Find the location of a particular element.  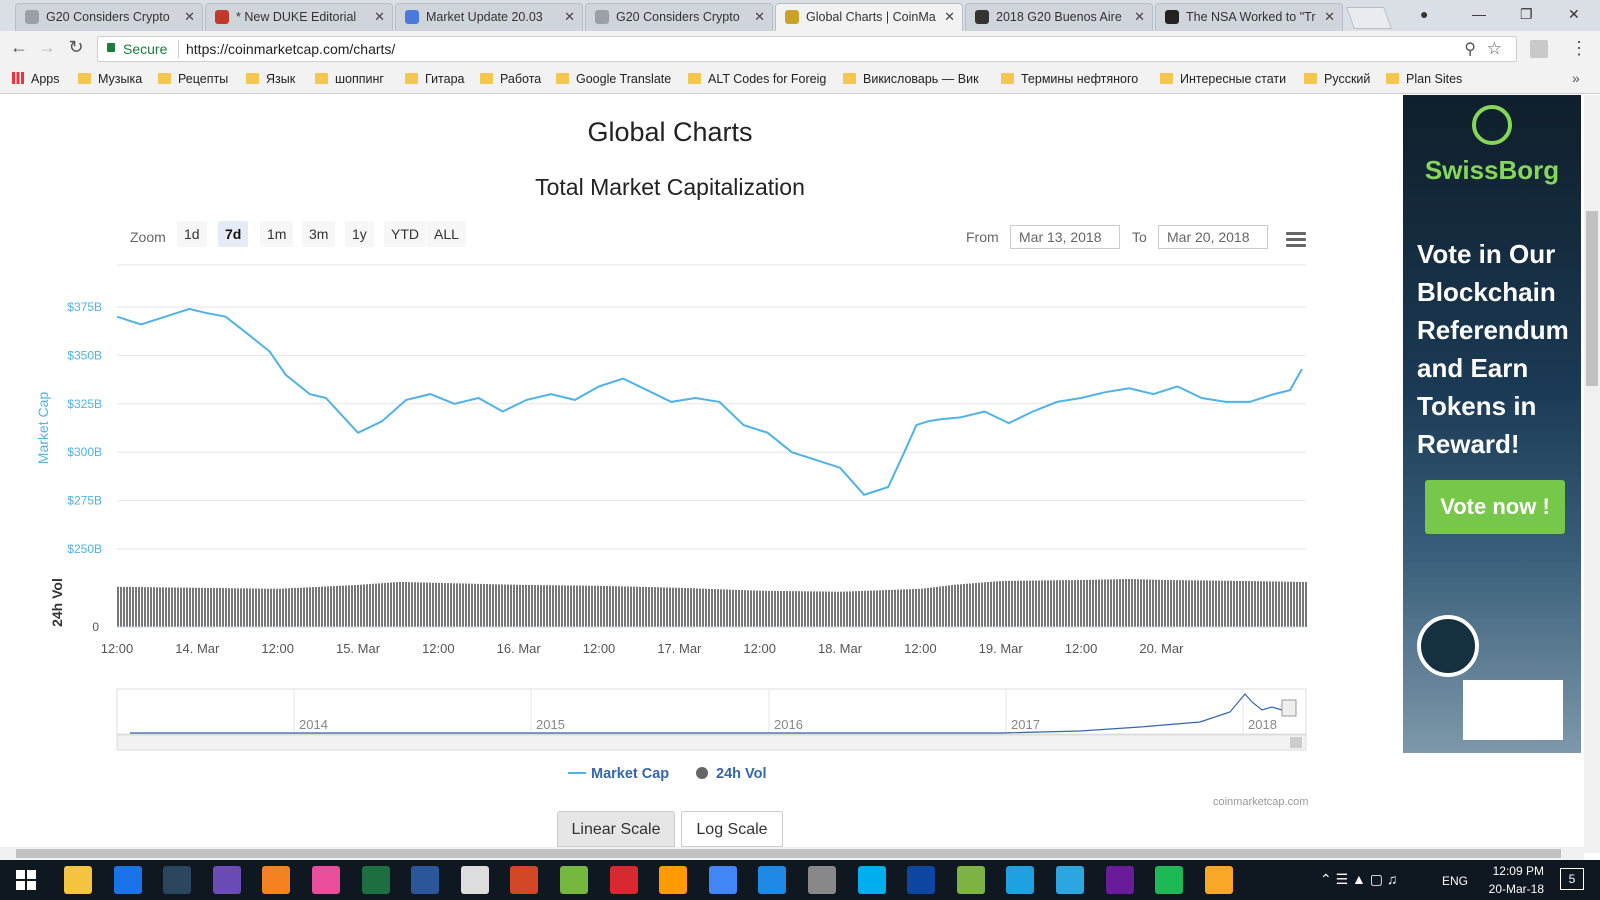

shield-icon is located at coordinates (127, 880).